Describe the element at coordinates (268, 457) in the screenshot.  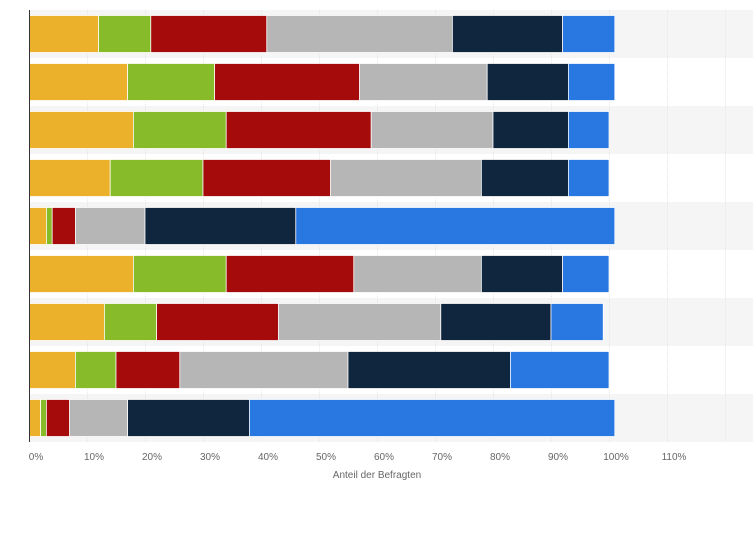
I see `x-tick-label: 40%` at that location.